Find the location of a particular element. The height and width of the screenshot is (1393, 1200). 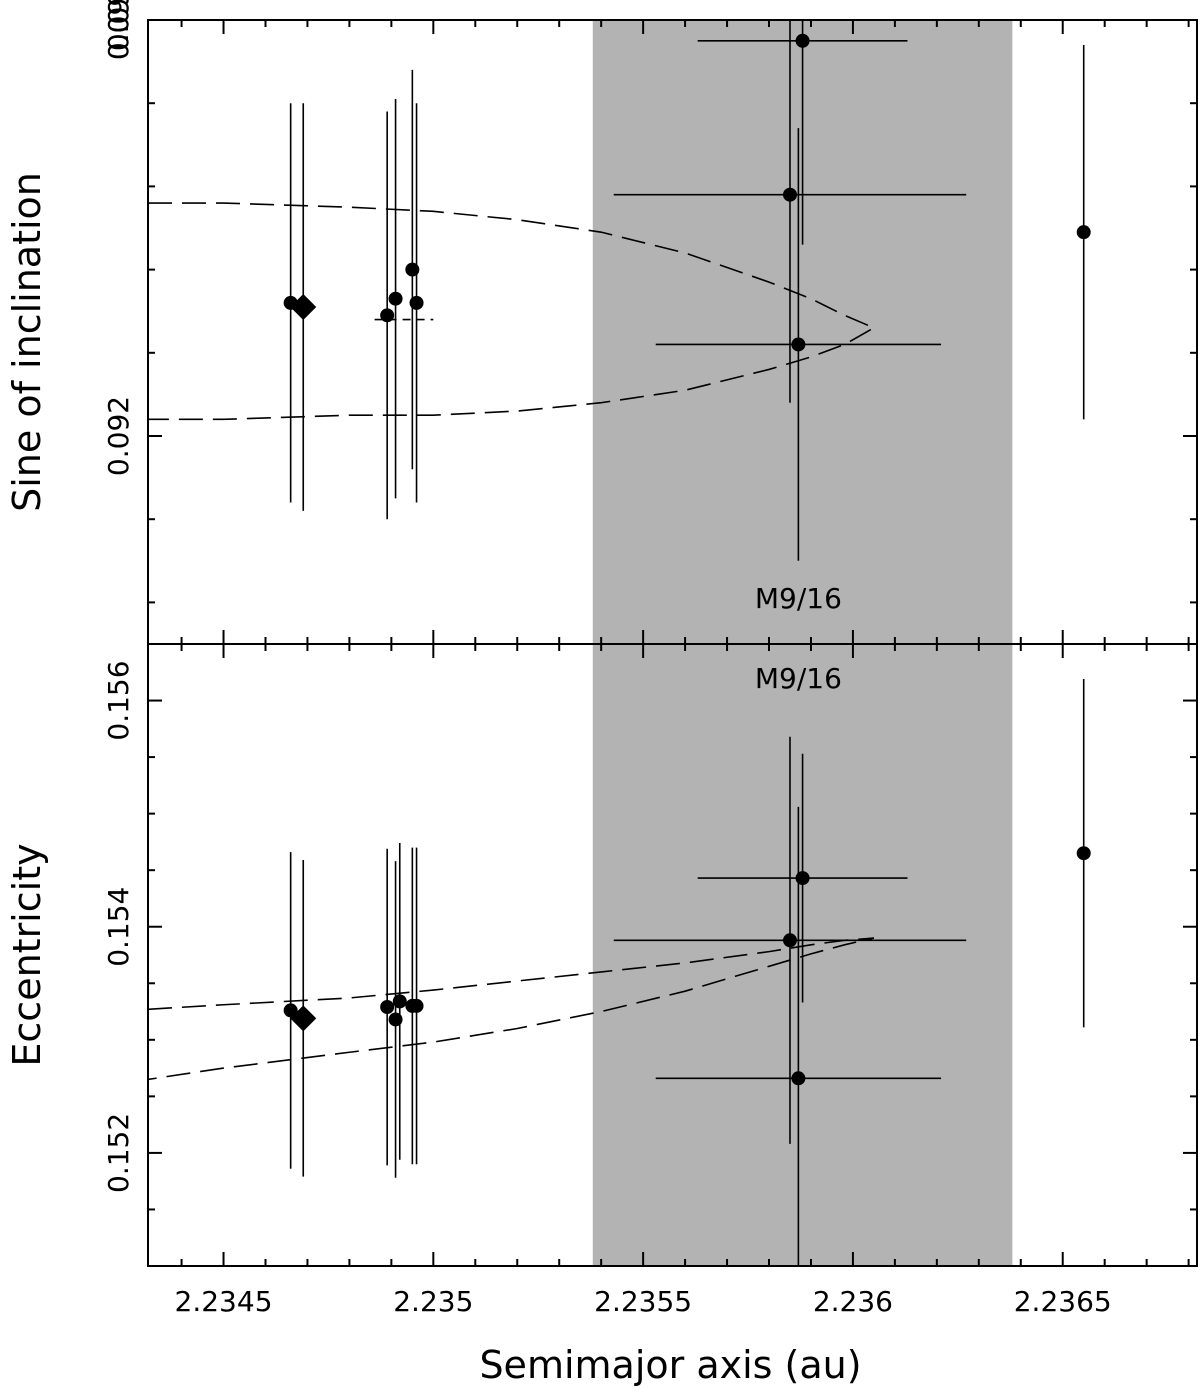

y-axis-label: Sine of inclination is located at coordinates (27, 342).